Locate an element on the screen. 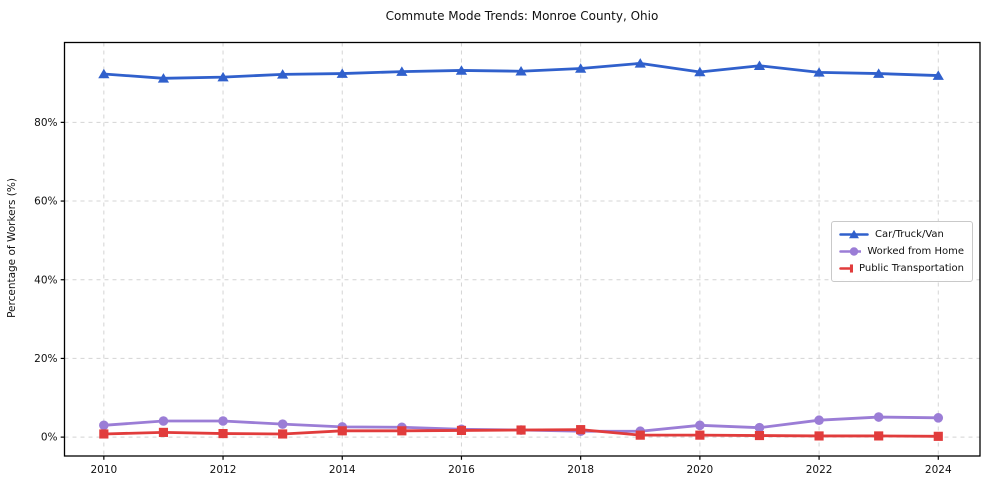 This screenshot has width=990, height=490. legend-swatch-triangle-icon is located at coordinates (854, 234).